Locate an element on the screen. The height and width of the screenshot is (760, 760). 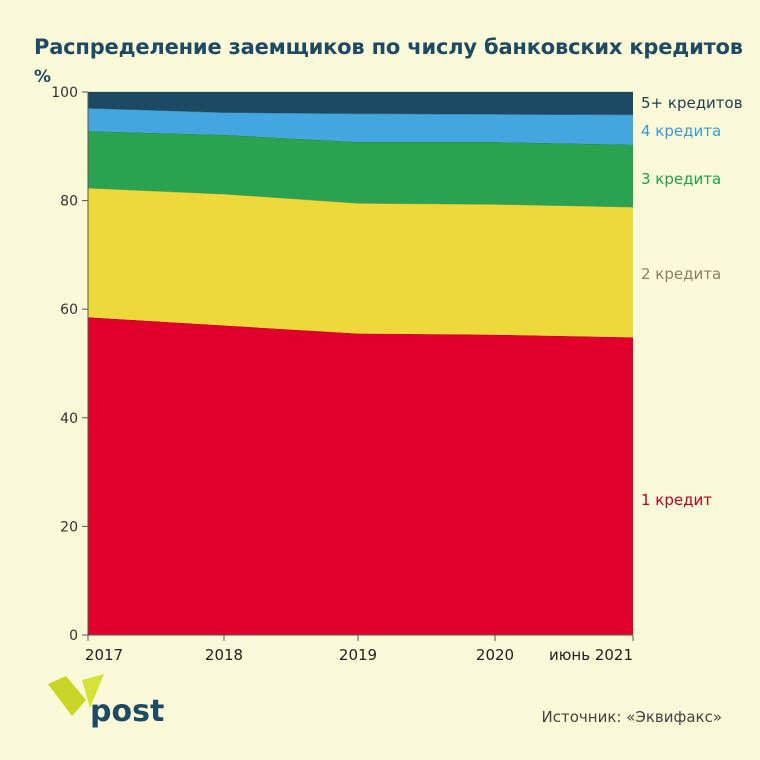
series-label: 4 кредита is located at coordinates (681, 131).